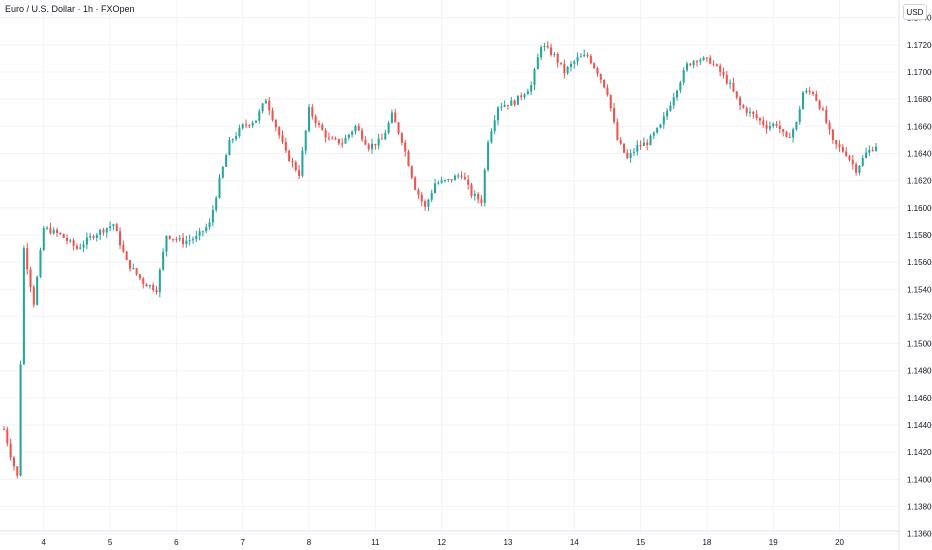 The height and width of the screenshot is (550, 932). What do you see at coordinates (443, 542) in the screenshot?
I see `time-axis: 4 5 6 7 8 11 12 13 14 15 18 19 20` at bounding box center [443, 542].